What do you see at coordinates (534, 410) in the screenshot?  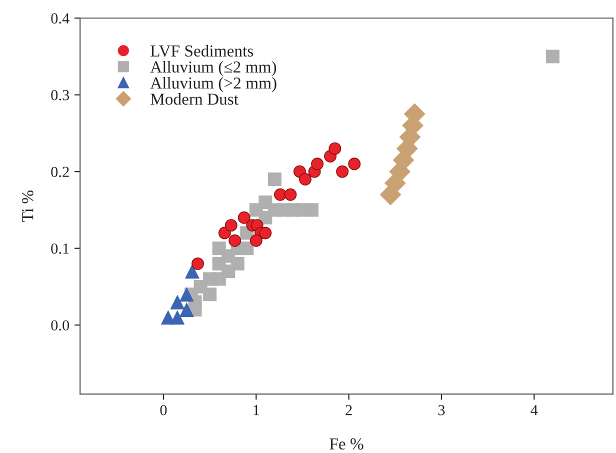 I see `x-tick-label: 4` at bounding box center [534, 410].